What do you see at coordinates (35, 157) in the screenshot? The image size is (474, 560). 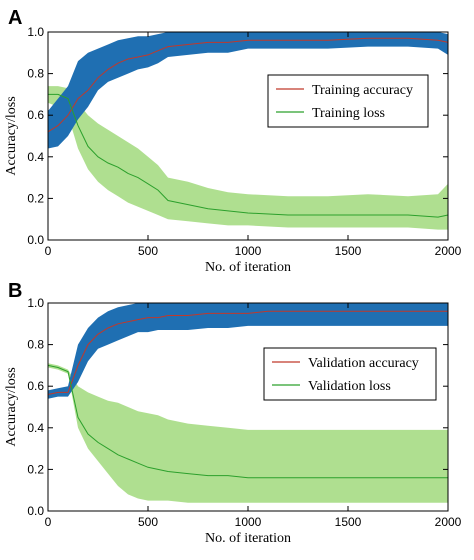 I see `panel-a-y-tick-label: 0.4` at bounding box center [35, 157].